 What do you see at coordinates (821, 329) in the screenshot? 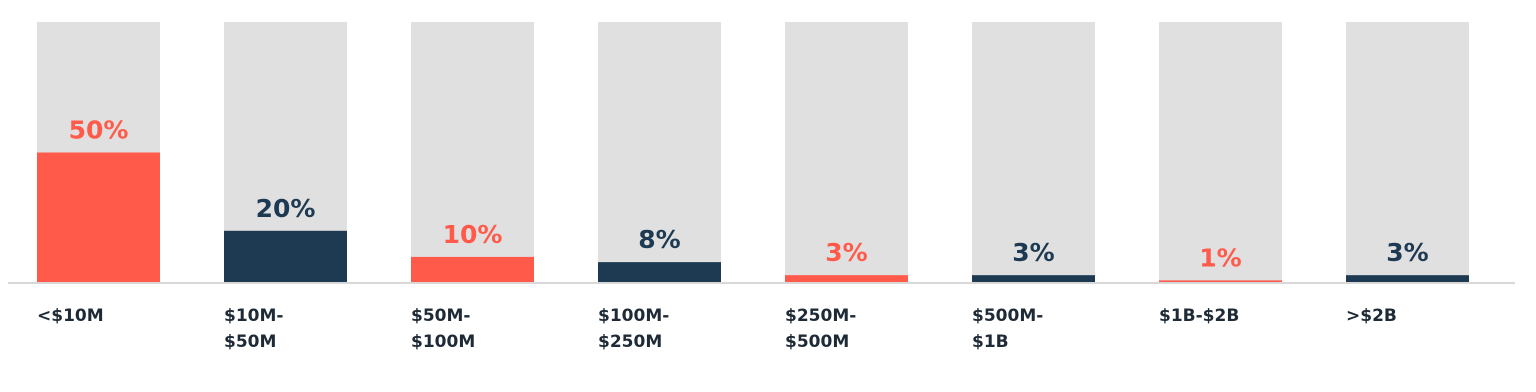
I see `x-tick-label: $250M- $500M` at bounding box center [821, 329].